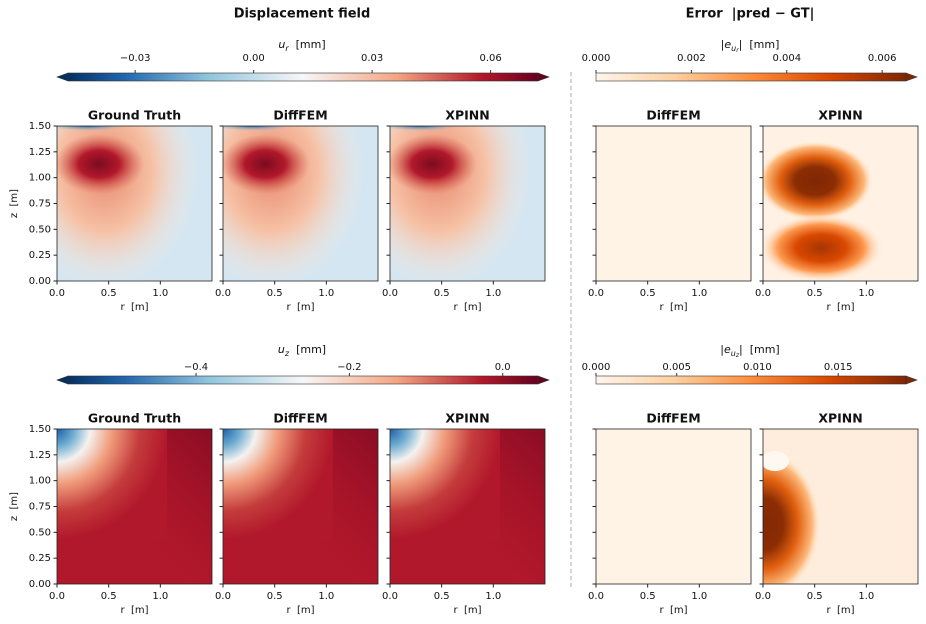 This screenshot has width=926, height=624. What do you see at coordinates (372, 58) in the screenshot?
I see `colorbar-tick-label: 0.03` at bounding box center [372, 58].